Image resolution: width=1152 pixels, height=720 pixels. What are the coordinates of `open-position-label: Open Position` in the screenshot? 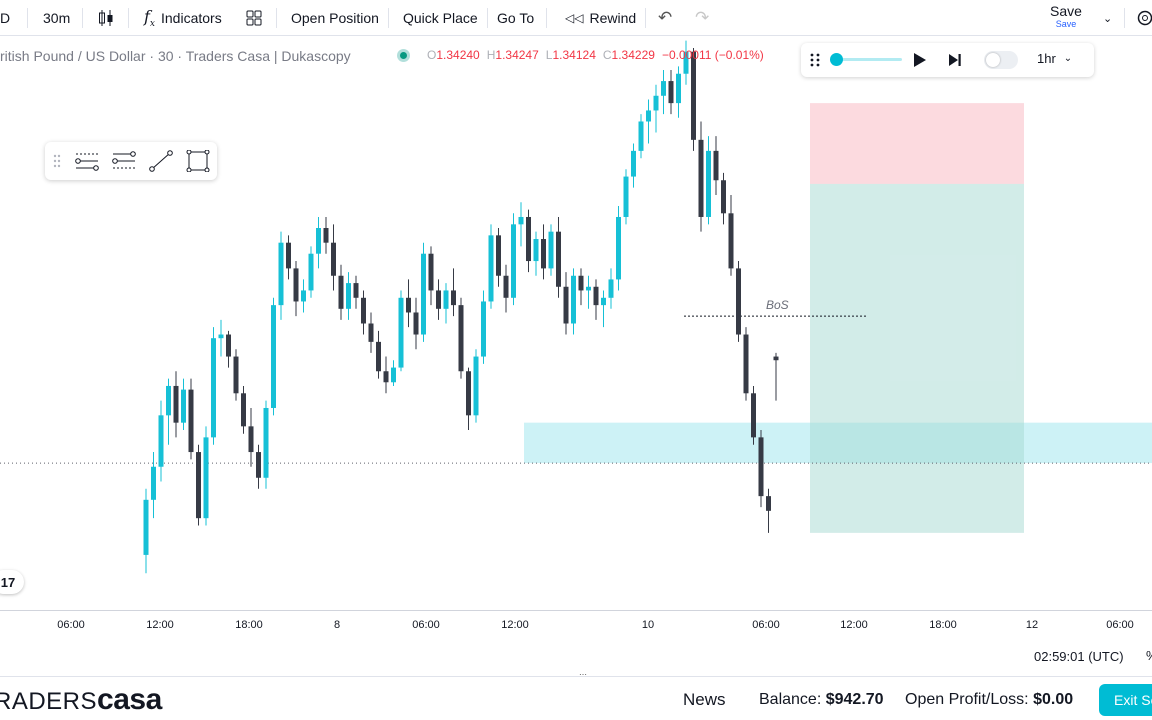 It's located at (335, 18).